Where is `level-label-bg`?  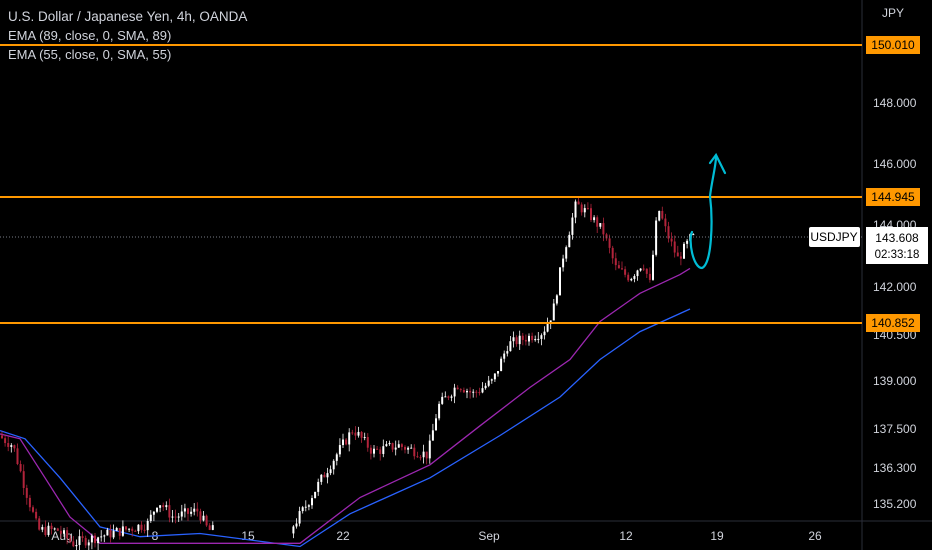 level-label-bg is located at coordinates (893, 45).